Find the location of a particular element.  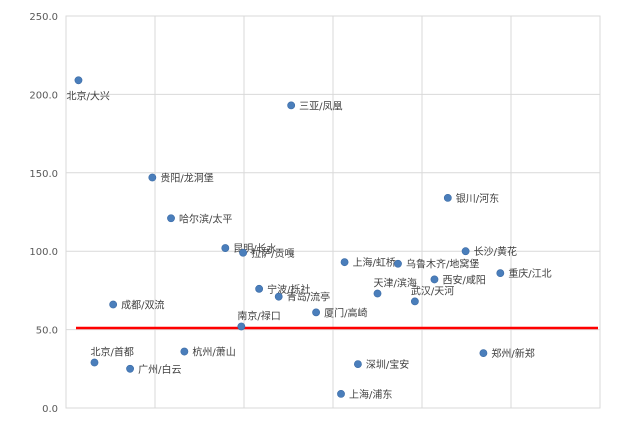

data-label: 广州/白云 is located at coordinates (159, 369).